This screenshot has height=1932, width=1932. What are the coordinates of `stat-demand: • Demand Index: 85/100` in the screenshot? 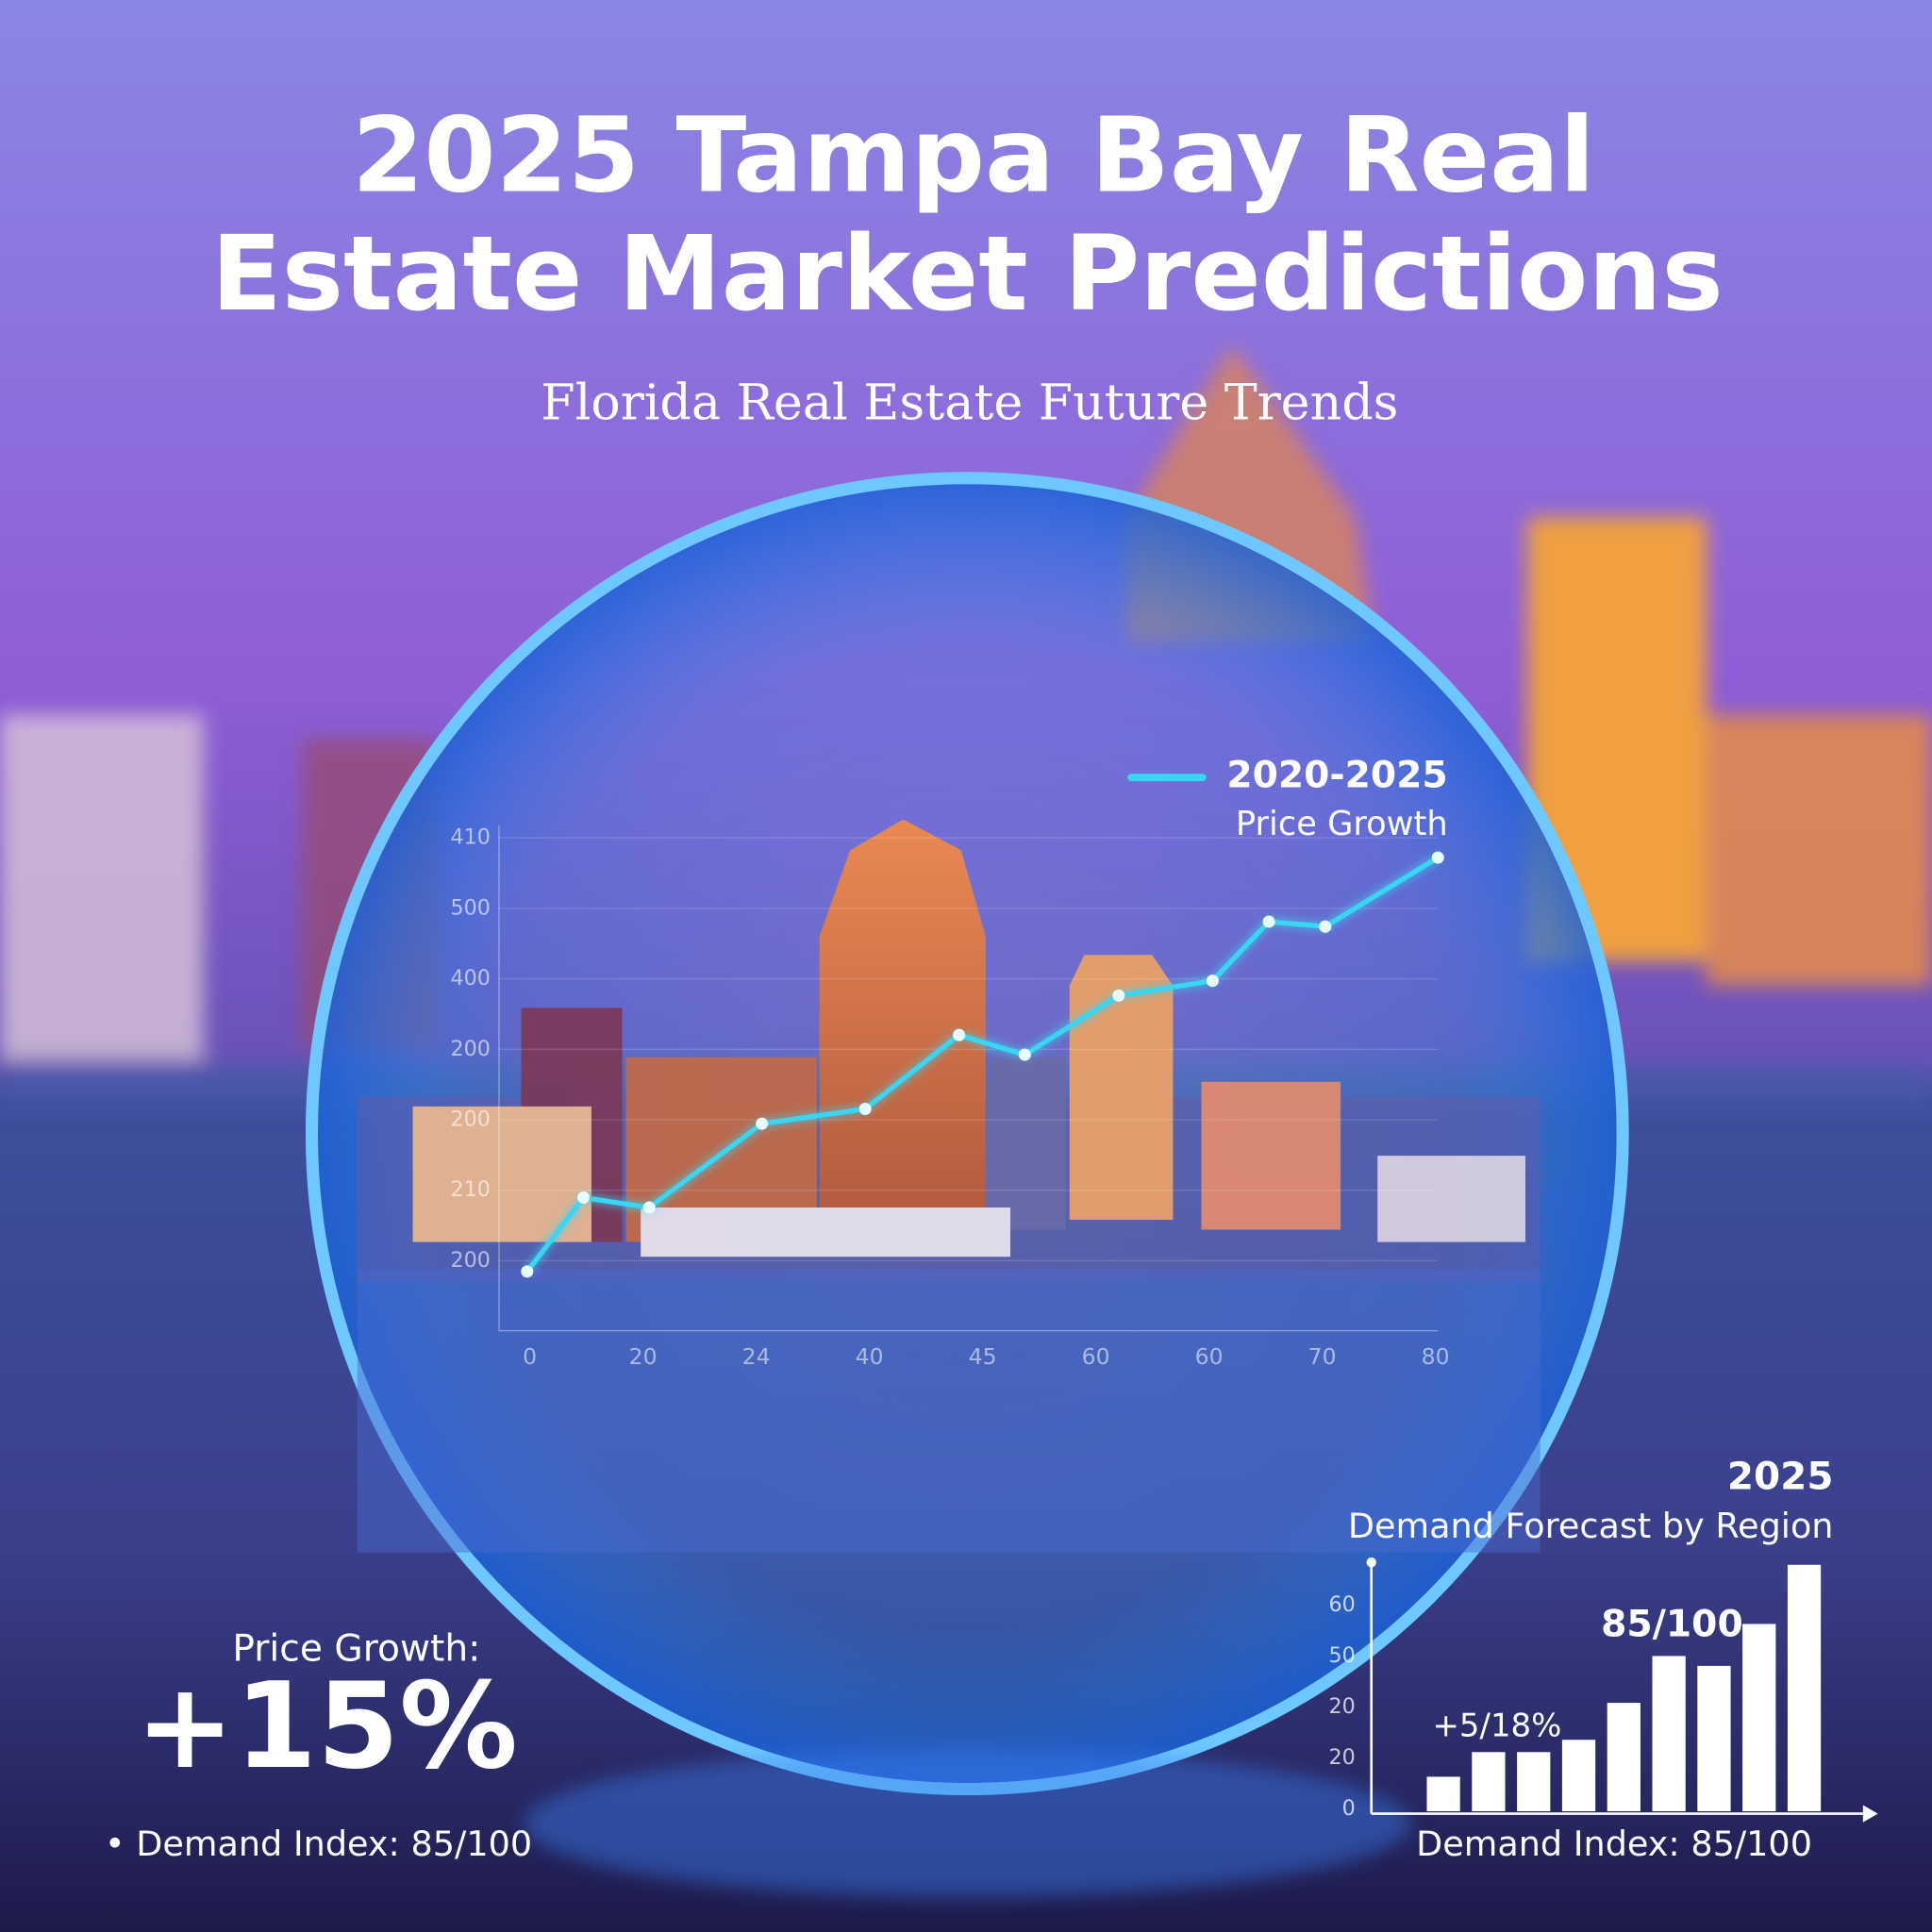 It's located at (318, 1844).